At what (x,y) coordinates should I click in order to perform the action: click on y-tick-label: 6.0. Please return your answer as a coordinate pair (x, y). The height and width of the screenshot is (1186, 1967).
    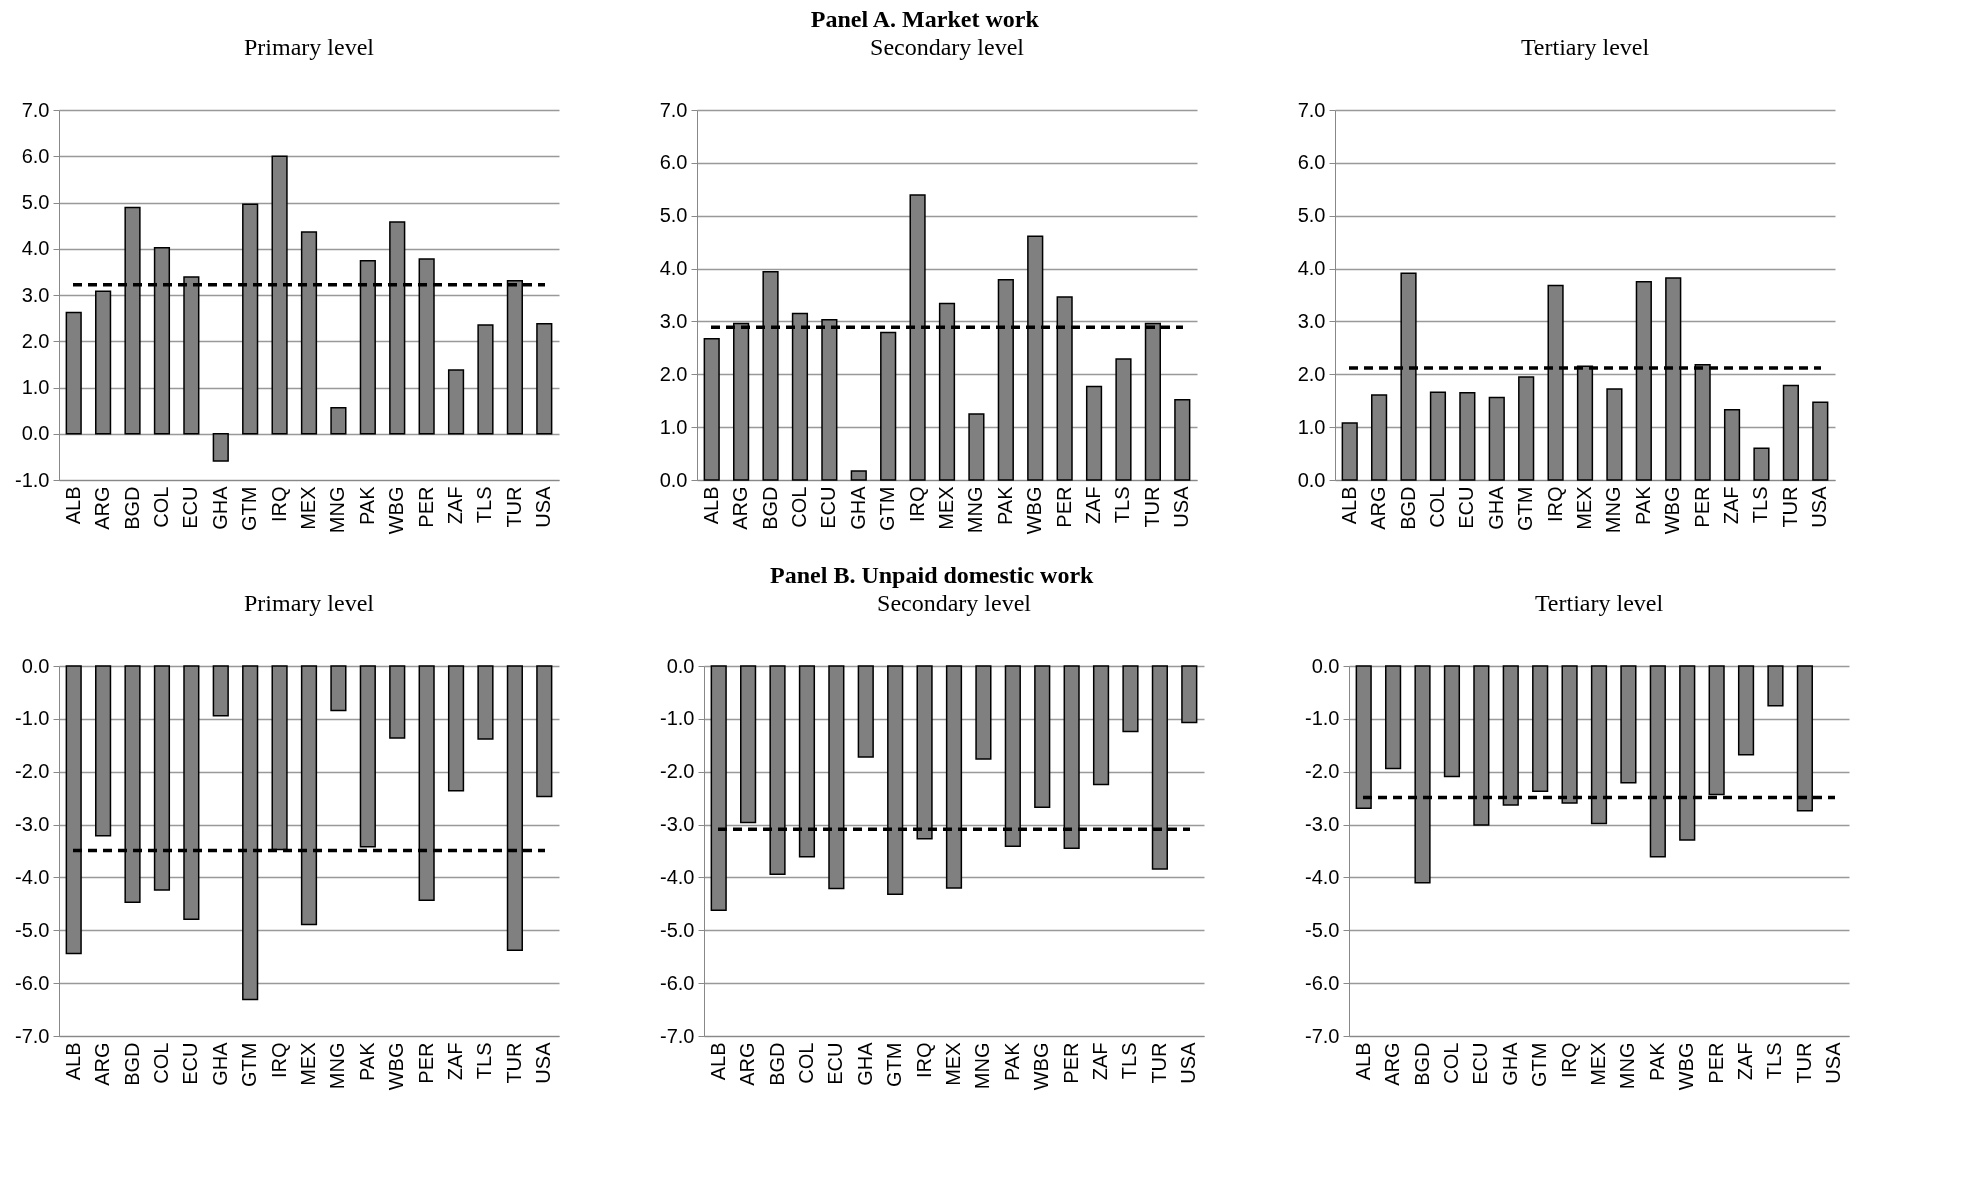
    Looking at the image, I should click on (673, 162).